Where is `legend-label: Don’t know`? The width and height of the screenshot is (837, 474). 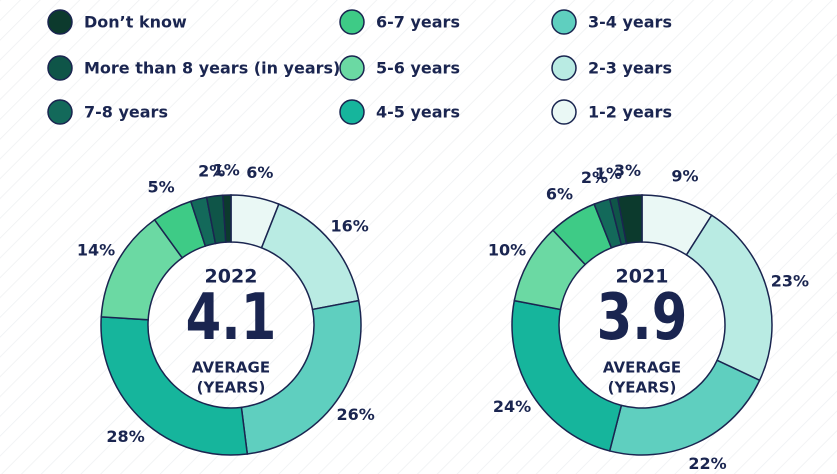
legend-label: Don’t know is located at coordinates (135, 22).